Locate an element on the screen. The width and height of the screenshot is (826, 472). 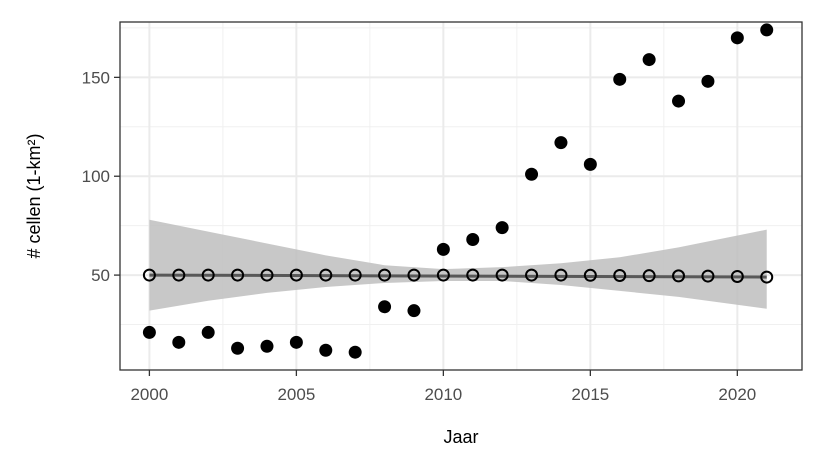
confidence-band-area is located at coordinates (458, 265).